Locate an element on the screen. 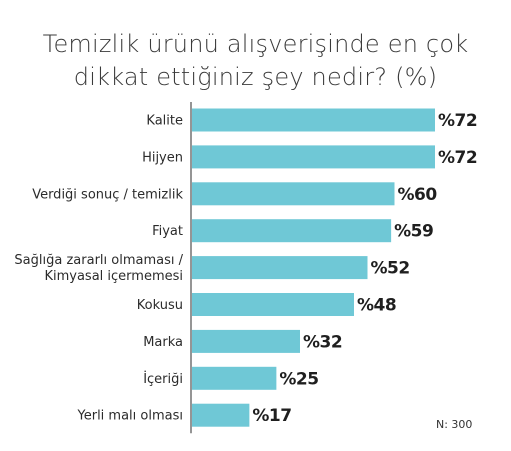  category-label: Fiyat is located at coordinates (167, 231).